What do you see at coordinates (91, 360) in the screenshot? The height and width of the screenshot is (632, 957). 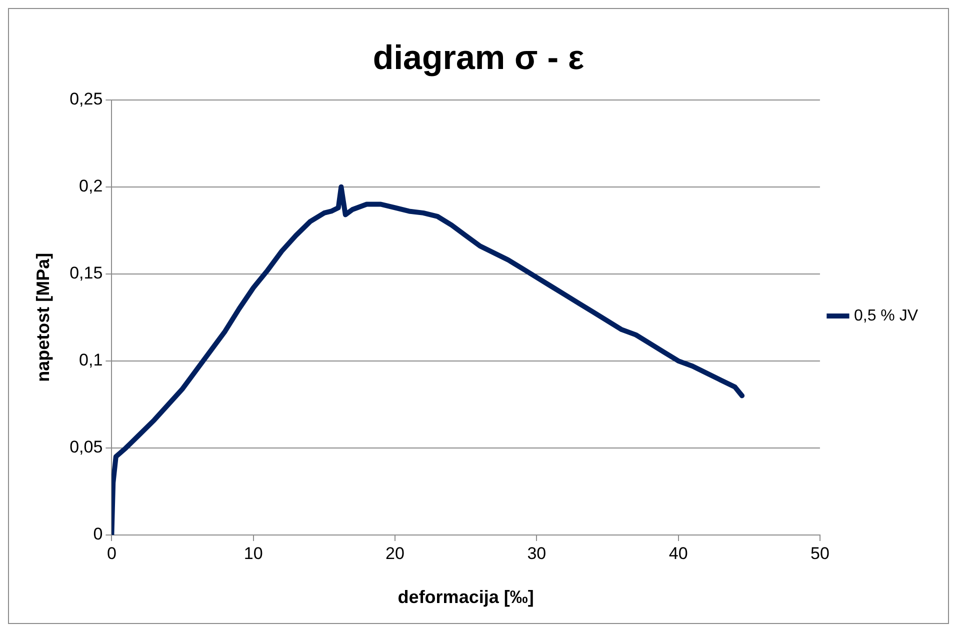 I see `y-tick-label: 0,1` at bounding box center [91, 360].